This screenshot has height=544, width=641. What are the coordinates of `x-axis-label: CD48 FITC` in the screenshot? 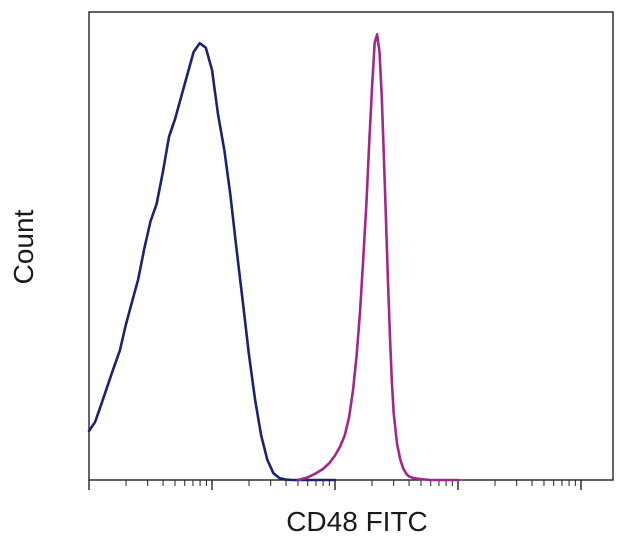 It's located at (357, 521).